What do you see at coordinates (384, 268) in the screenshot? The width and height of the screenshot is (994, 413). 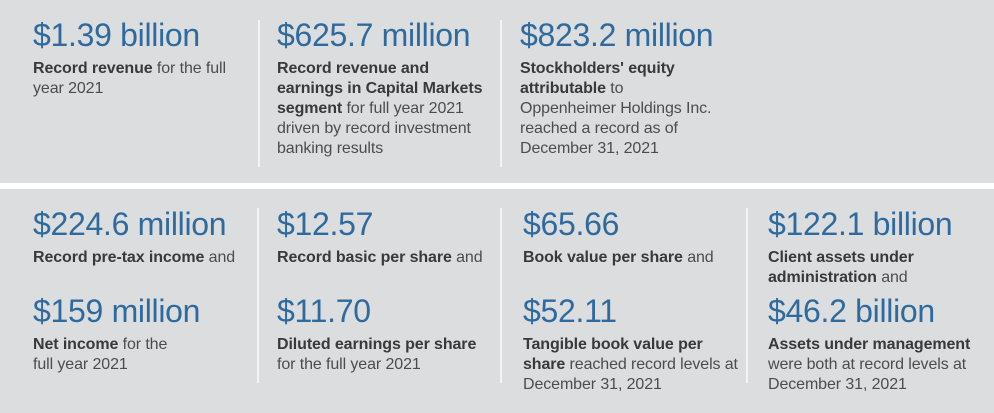 I see `stat-description: Record basic per share and` at bounding box center [384, 268].